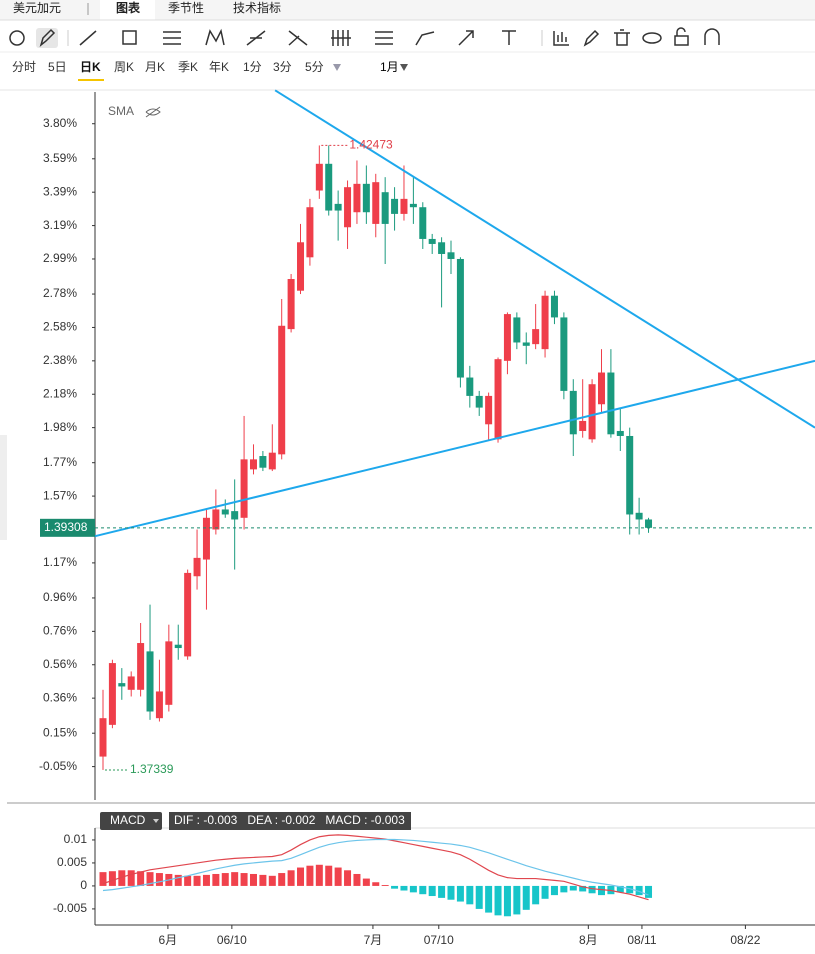 This screenshot has width=815, height=954. Describe the element at coordinates (72, 862) in the screenshot. I see `macd-tick-label: 0.005` at that location.